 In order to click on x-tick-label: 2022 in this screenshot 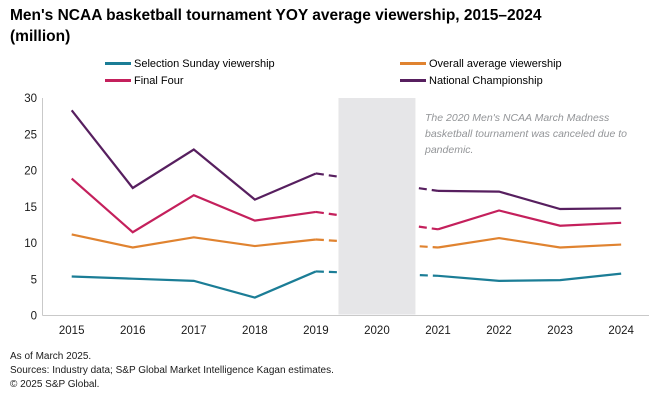, I will do `click(499, 331)`.